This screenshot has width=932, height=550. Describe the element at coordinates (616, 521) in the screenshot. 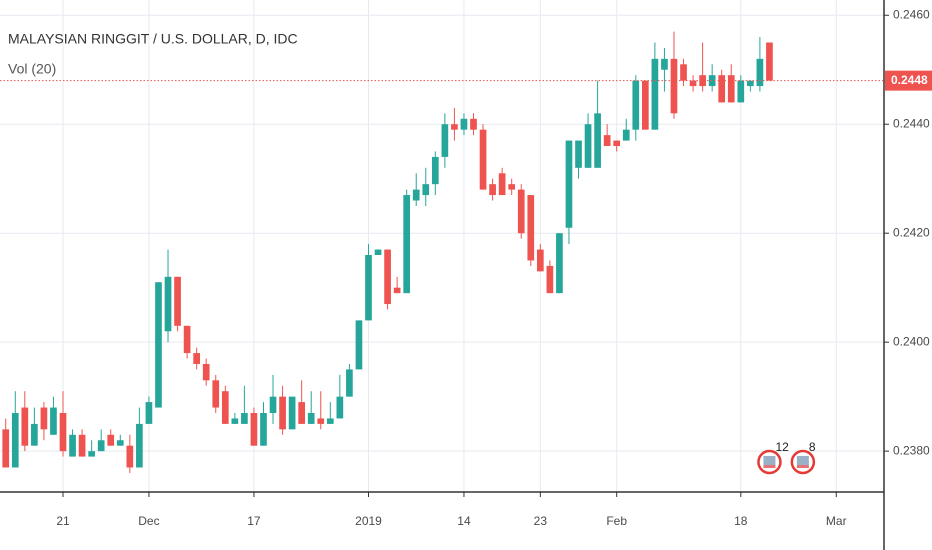

I see `x-tick-label: Feb` at that location.